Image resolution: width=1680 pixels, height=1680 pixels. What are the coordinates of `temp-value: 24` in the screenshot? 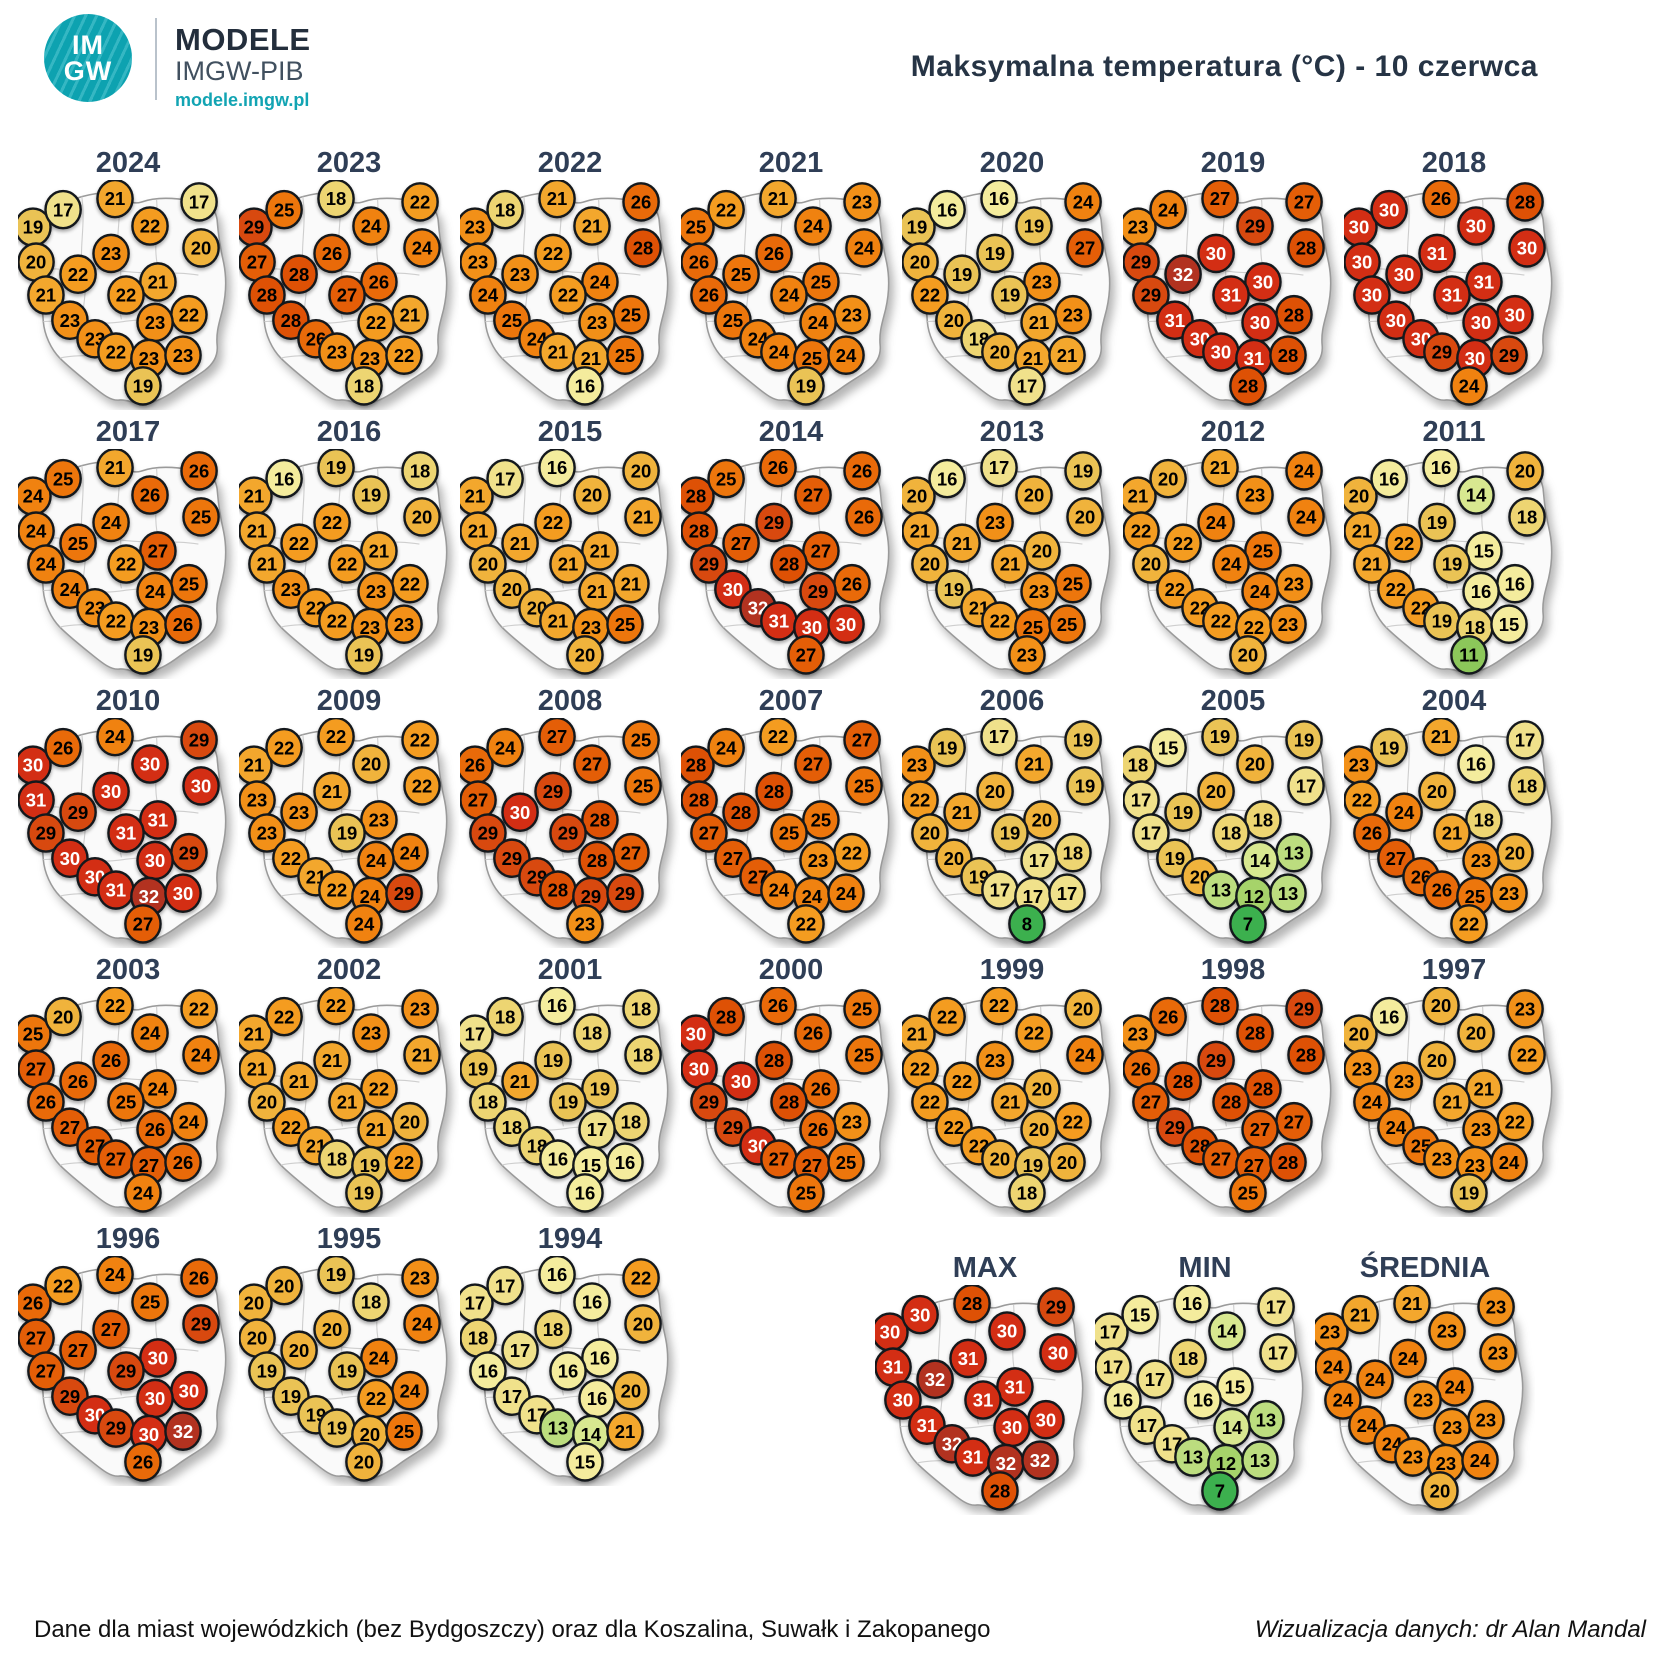 It's located at (422, 1323).